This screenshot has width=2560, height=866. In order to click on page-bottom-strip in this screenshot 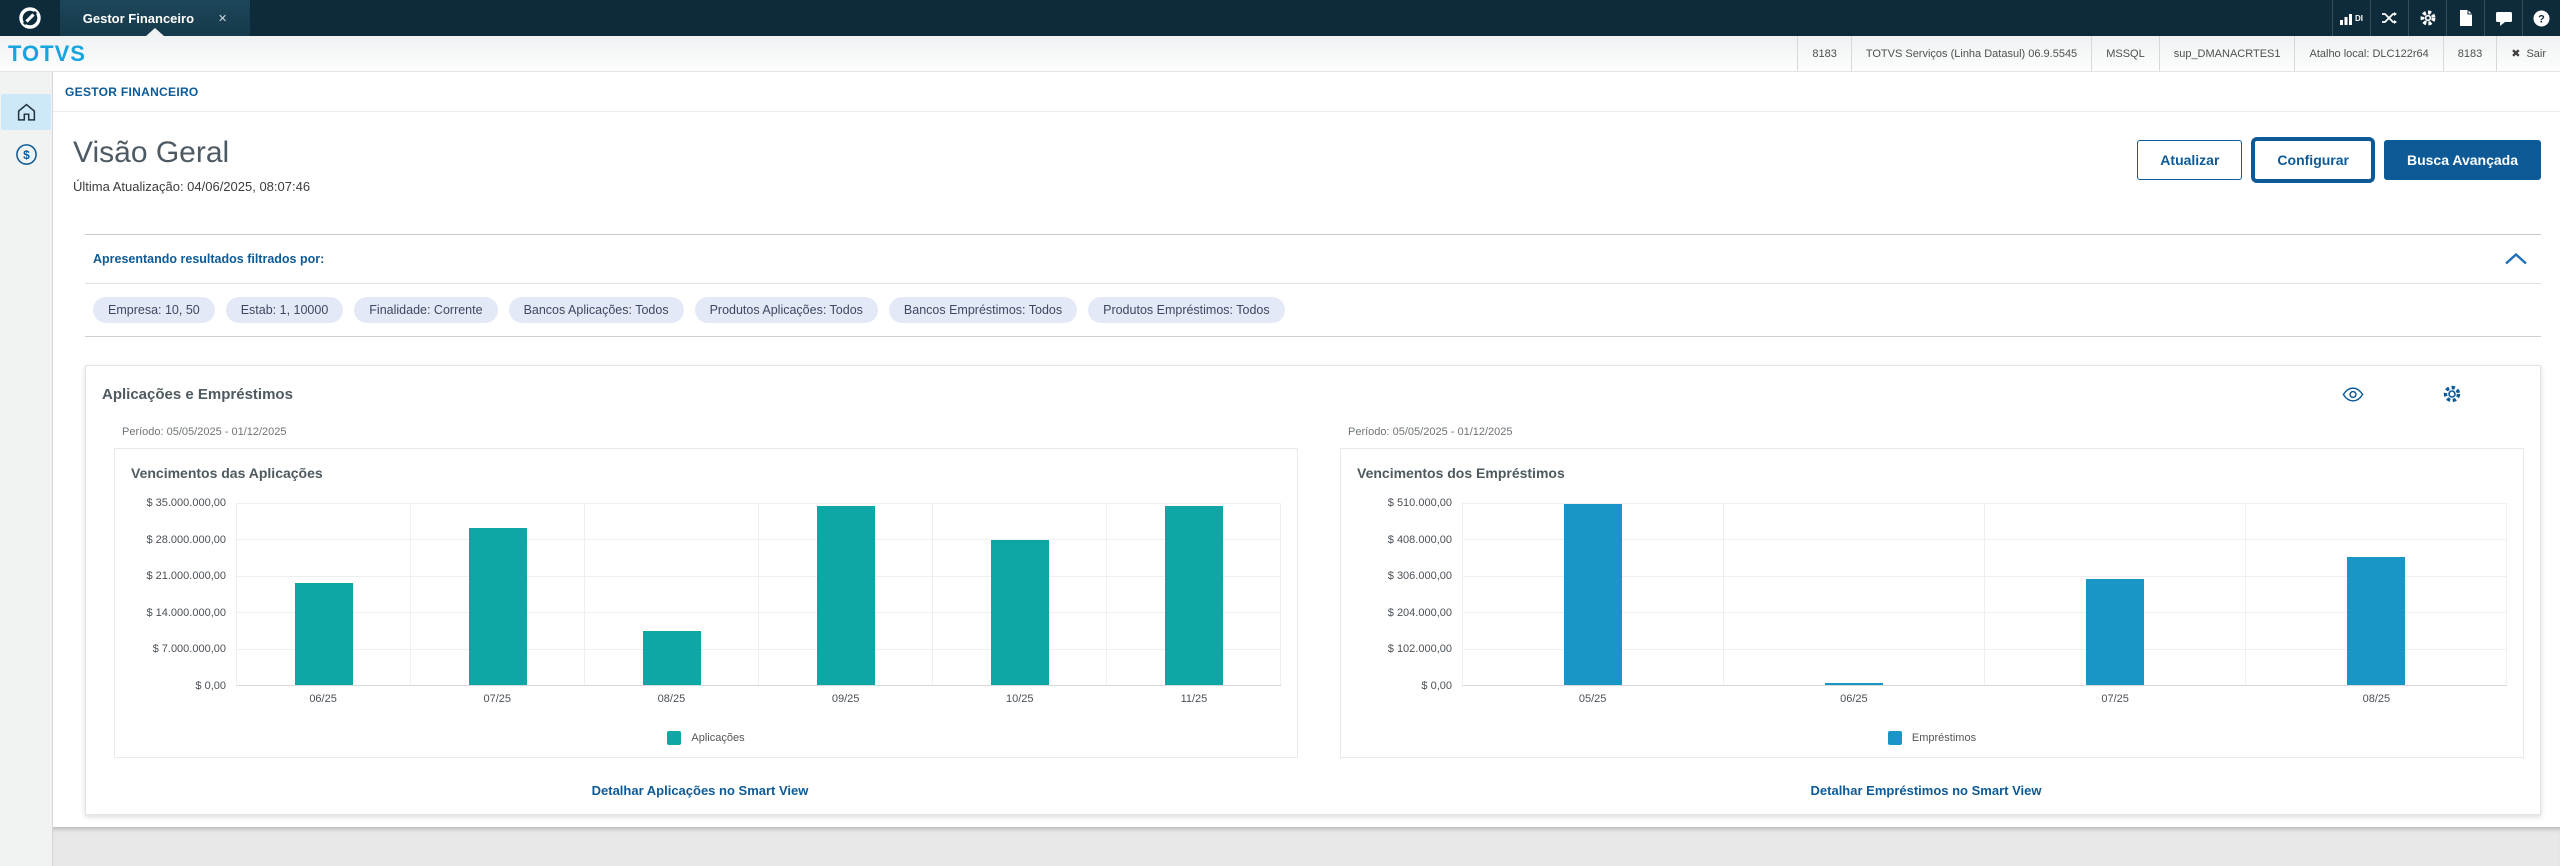, I will do `click(1306, 846)`.